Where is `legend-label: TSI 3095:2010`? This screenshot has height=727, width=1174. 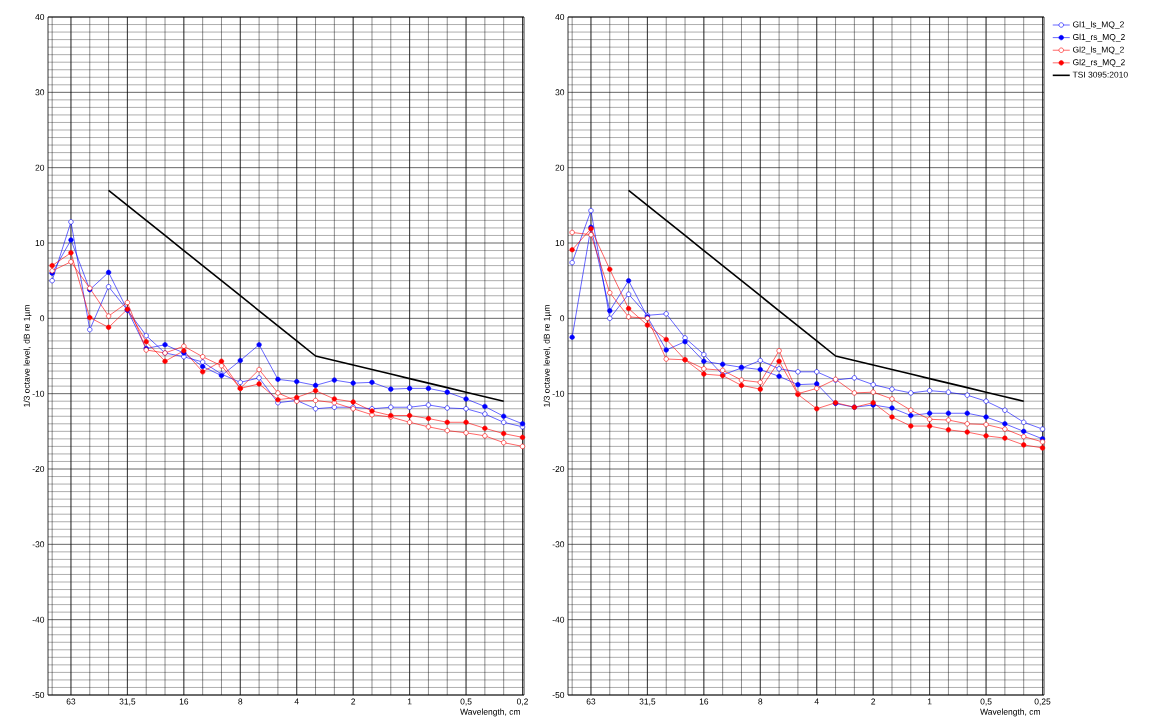
legend-label: TSI 3095:2010 is located at coordinates (1100, 74).